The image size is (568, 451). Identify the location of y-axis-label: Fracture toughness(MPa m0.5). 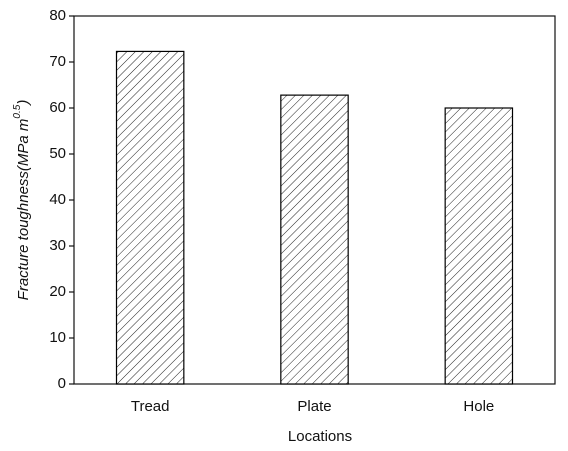
(22, 200).